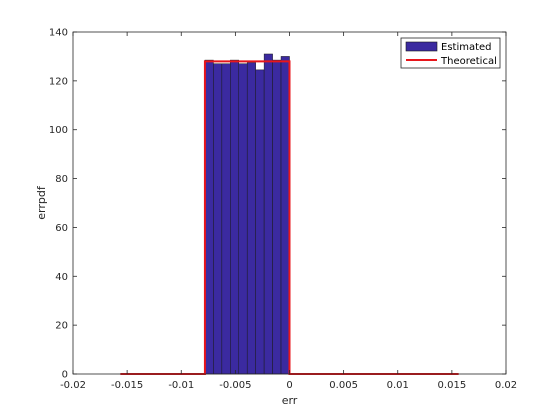  What do you see at coordinates (127, 385) in the screenshot?
I see `x-tick-label: -0.015` at bounding box center [127, 385].